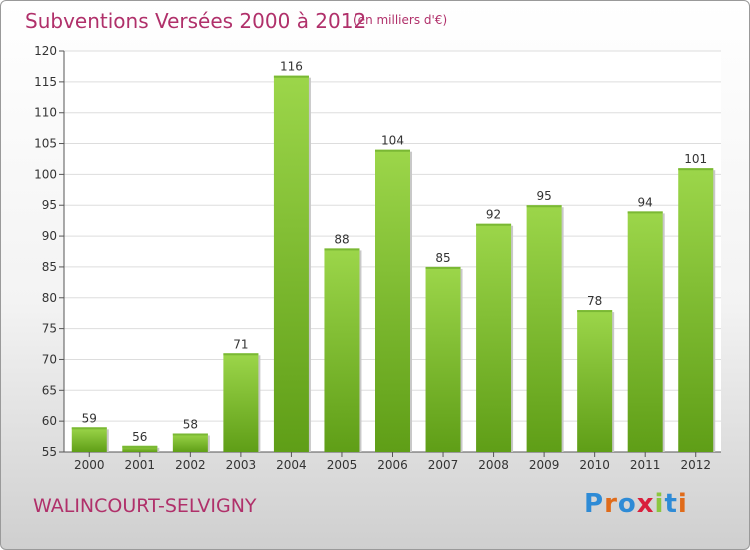  What do you see at coordinates (49, 205) in the screenshot?
I see `y-tick-label: 95` at bounding box center [49, 205].